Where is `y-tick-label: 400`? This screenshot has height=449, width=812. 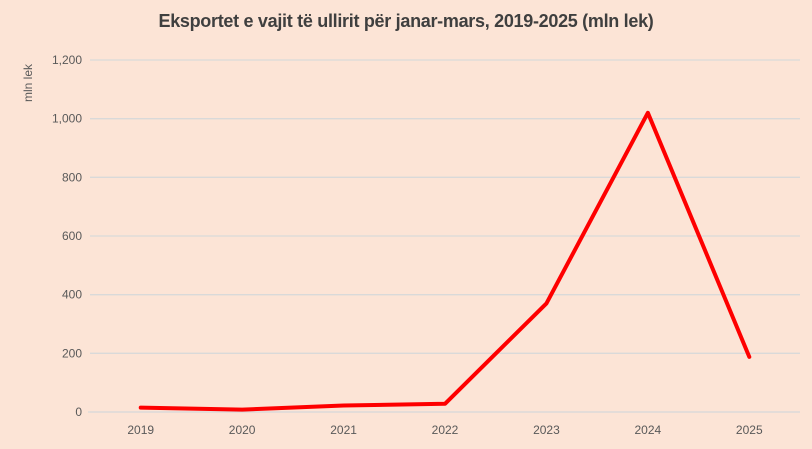 y-tick-label: 400 is located at coordinates (72, 295).